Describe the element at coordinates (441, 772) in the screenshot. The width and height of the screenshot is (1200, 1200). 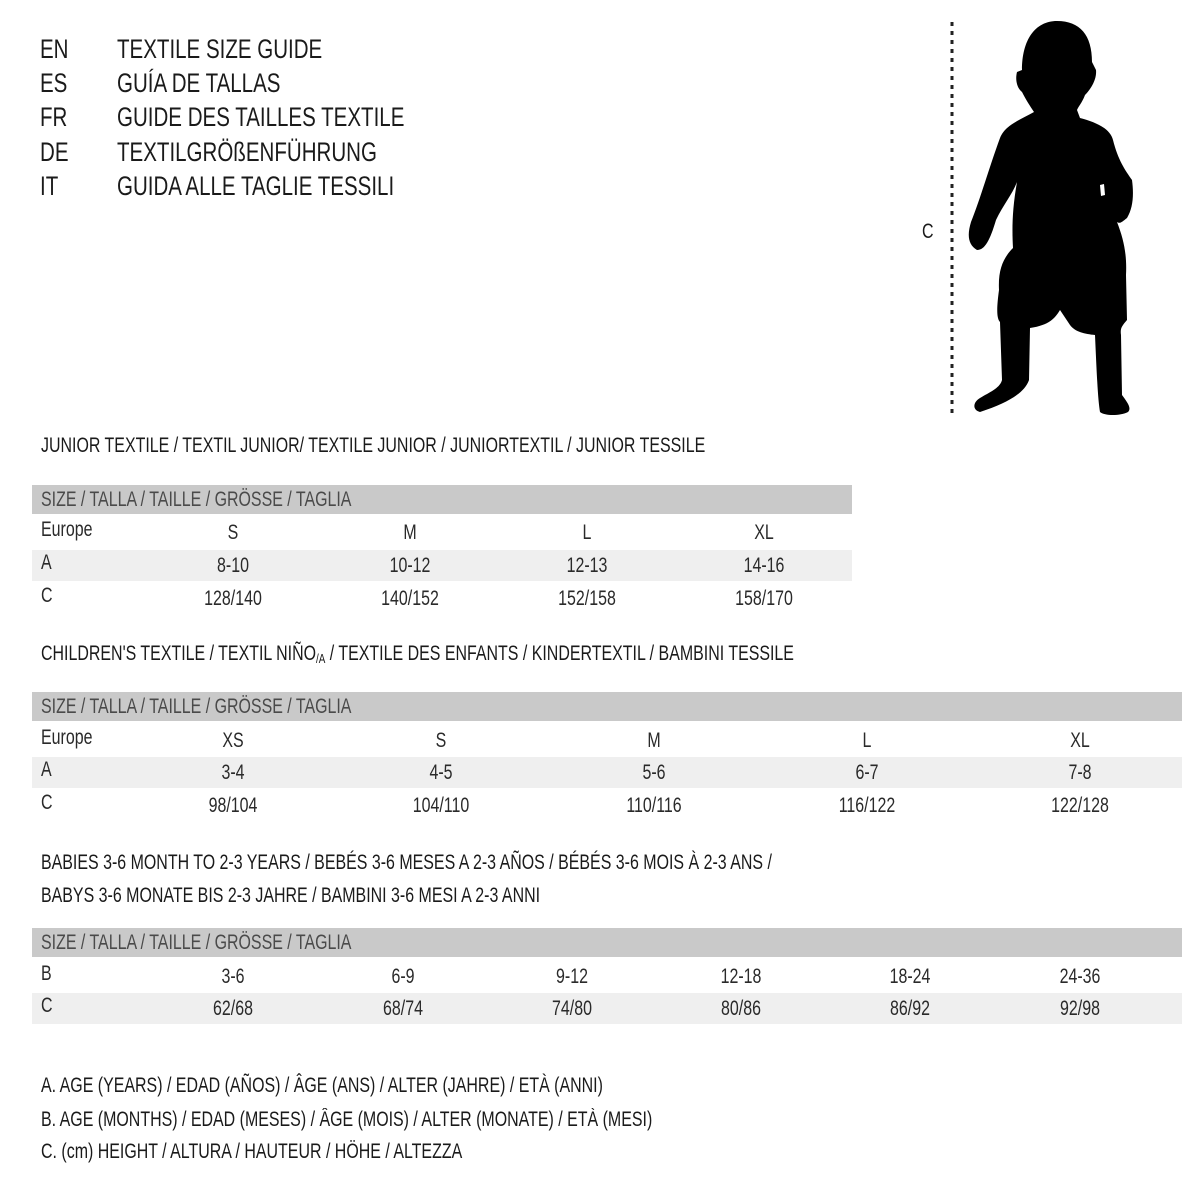
I see `size-cell: 4-5` at that location.